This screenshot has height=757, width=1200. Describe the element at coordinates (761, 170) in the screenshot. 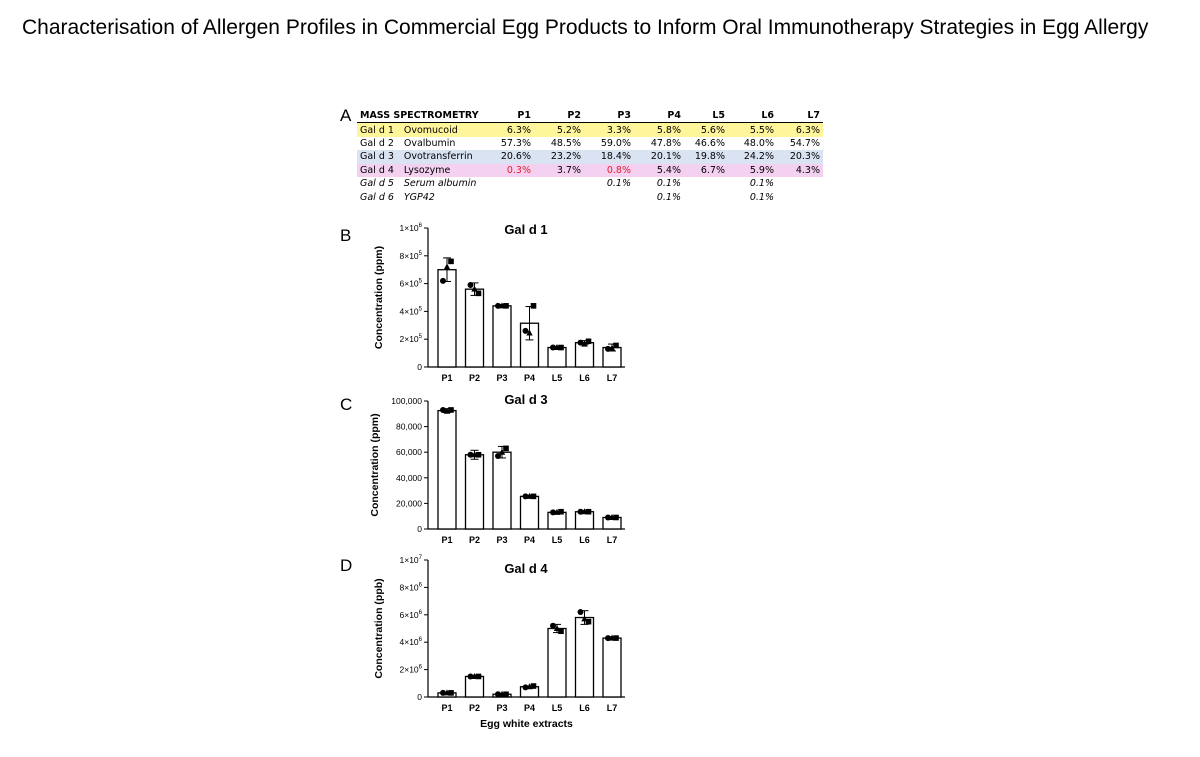

I see `table-cell: 5.9%` at that location.